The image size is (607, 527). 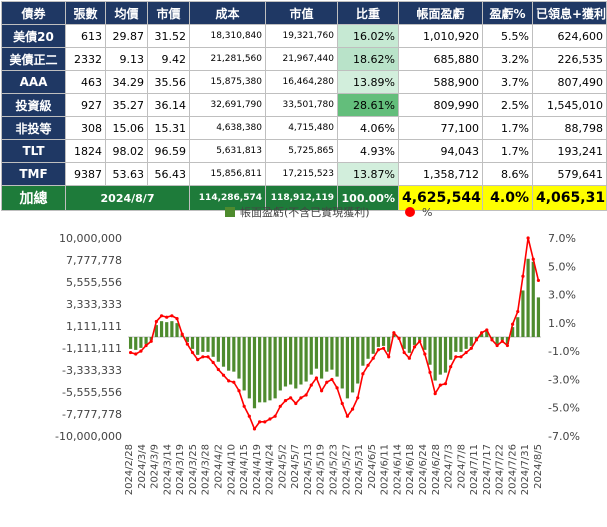 What do you see at coordinates (219, 466) in the screenshot?
I see `x-tick-label: 2024/4/2` at bounding box center [219, 466].